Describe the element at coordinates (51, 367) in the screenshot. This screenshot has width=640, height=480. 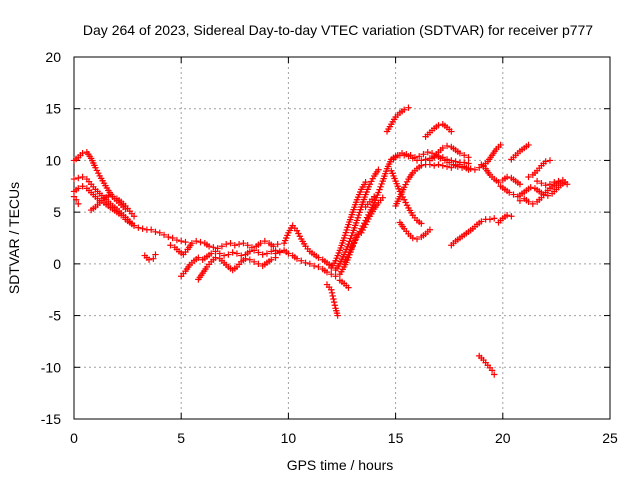
I see `y-tick-label: -10` at that location.